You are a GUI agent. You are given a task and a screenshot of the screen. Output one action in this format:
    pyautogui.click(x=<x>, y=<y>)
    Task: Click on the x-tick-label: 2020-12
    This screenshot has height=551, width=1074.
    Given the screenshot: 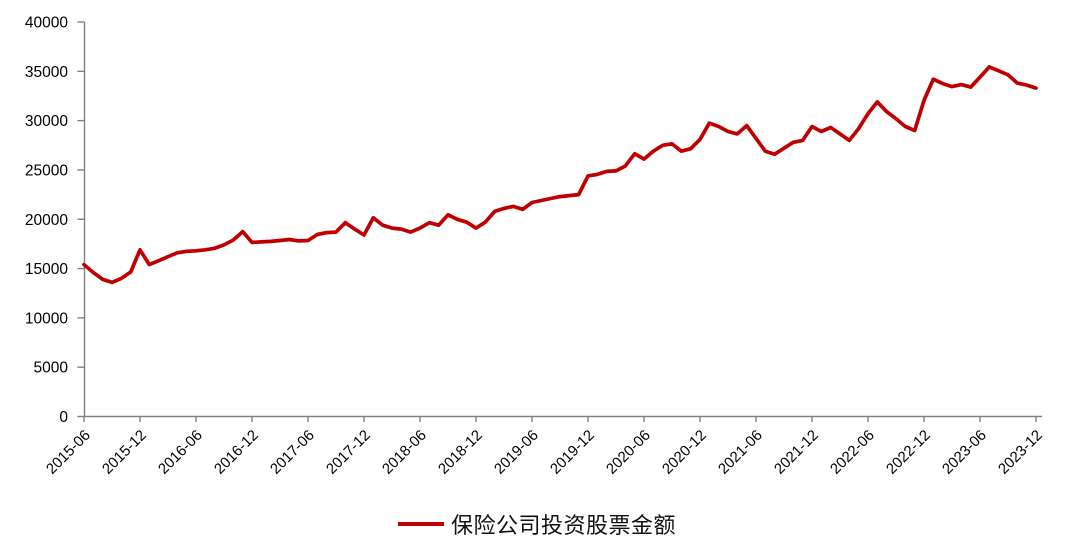 What is the action you would take?
    pyautogui.click(x=684, y=452)
    